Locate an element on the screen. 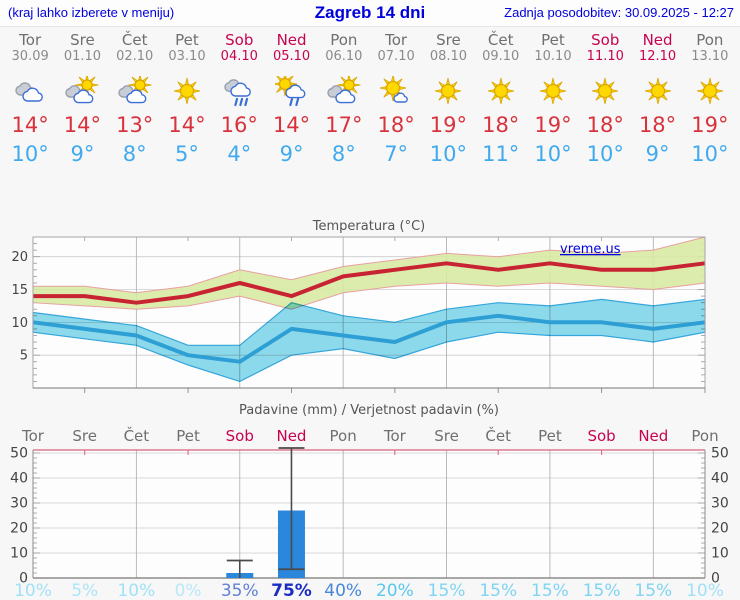  precip-day-label: Sre is located at coordinates (84, 436).